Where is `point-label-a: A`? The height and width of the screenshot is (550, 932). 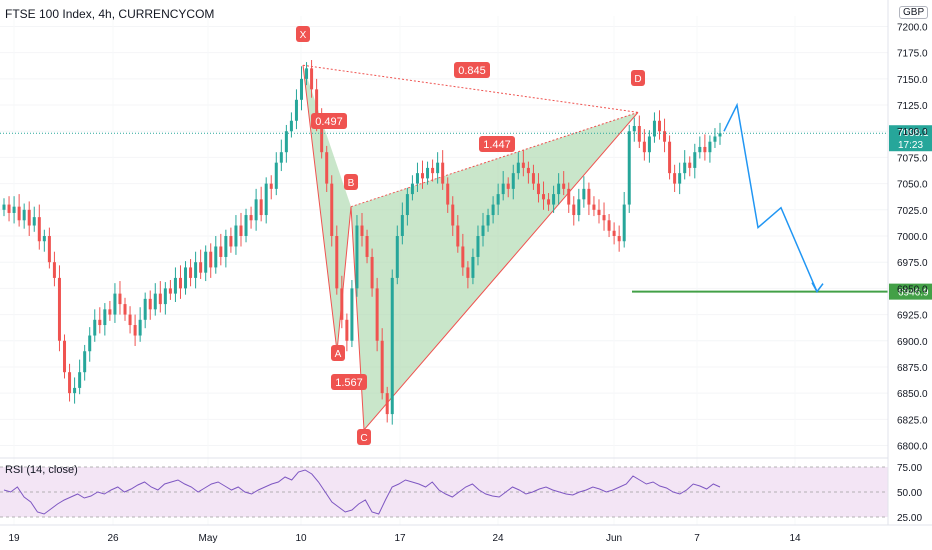 point-label-a: A is located at coordinates (338, 354).